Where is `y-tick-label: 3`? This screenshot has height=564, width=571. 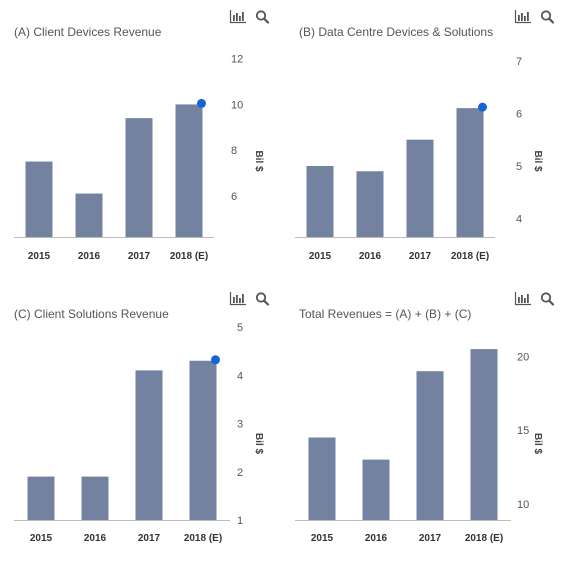
y-tick-label: 3 is located at coordinates (240, 425).